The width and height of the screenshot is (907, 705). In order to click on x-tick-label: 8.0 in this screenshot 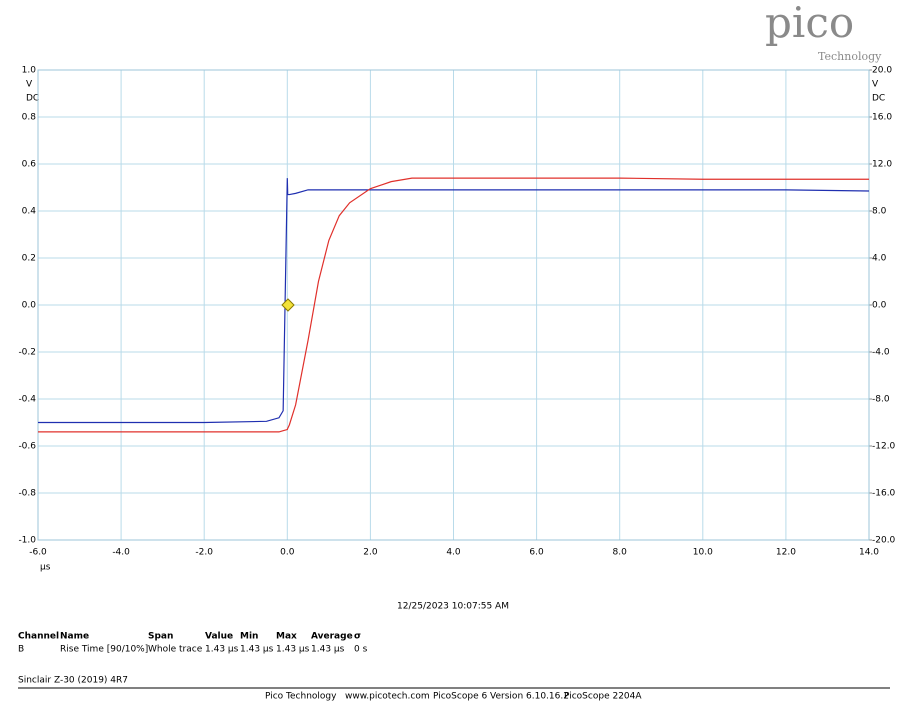, I will do `click(620, 553)`.